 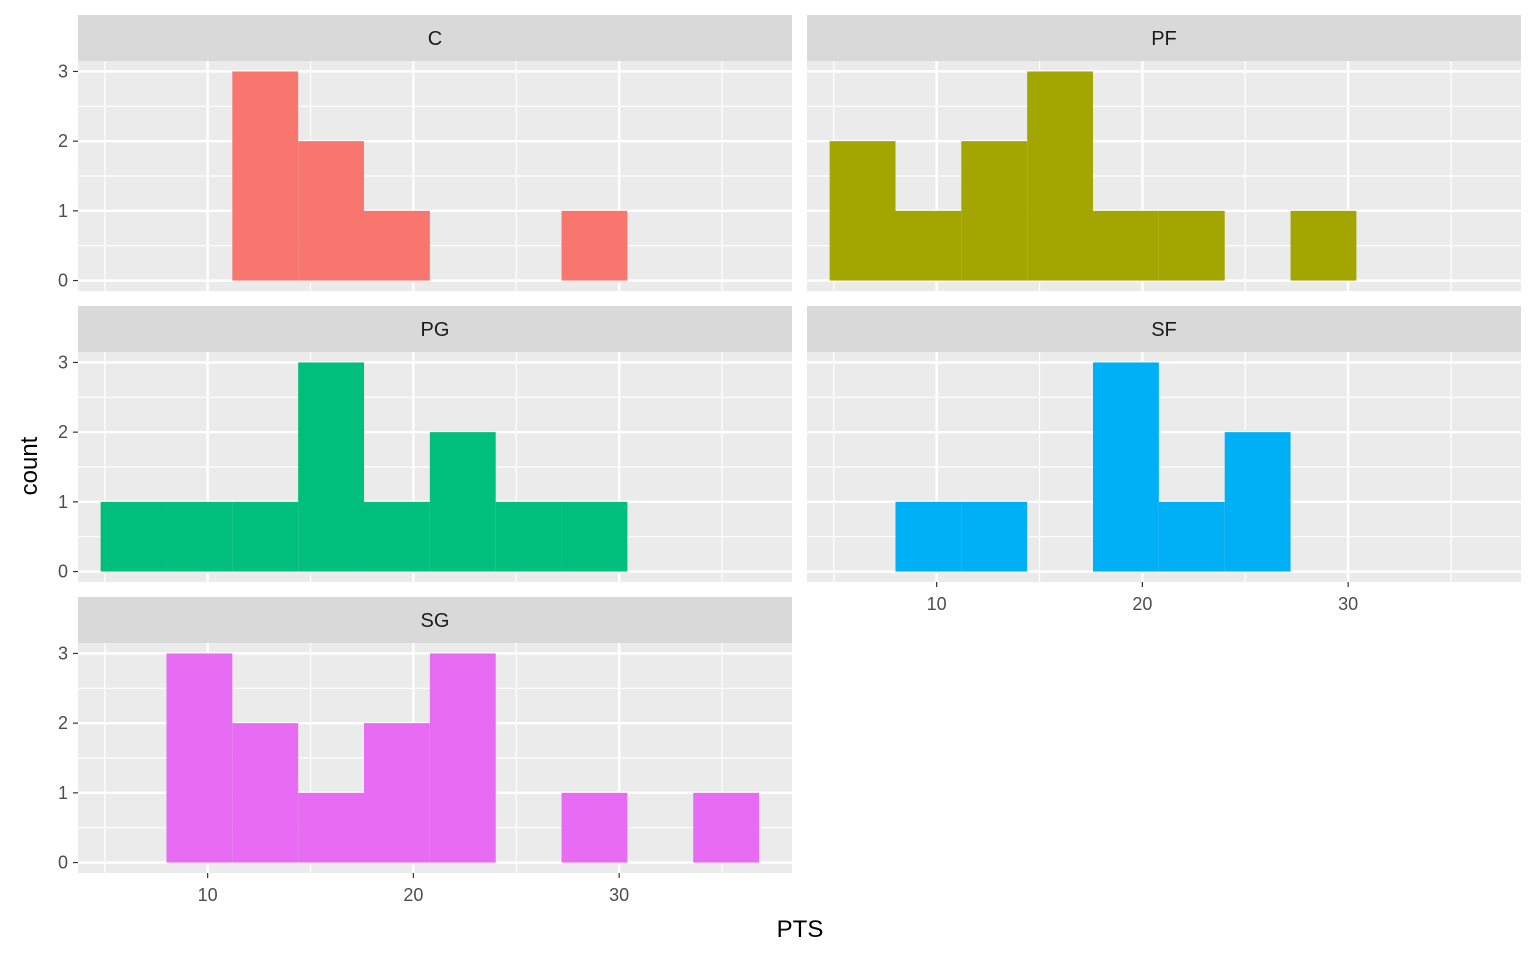 What do you see at coordinates (425, 444) in the screenshot?
I see `facet-panel-pg: PG 0 1 2 3` at bounding box center [425, 444].